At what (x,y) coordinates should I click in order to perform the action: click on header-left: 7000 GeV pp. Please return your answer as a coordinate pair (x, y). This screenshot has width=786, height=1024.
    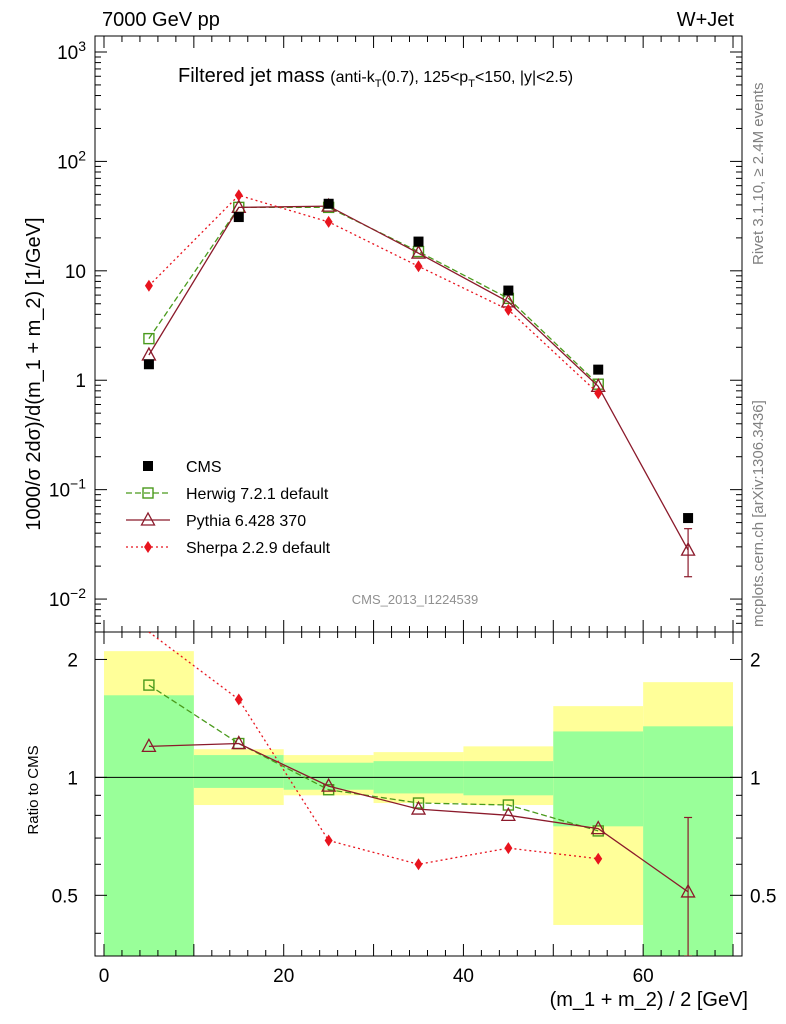
    Looking at the image, I should click on (161, 20).